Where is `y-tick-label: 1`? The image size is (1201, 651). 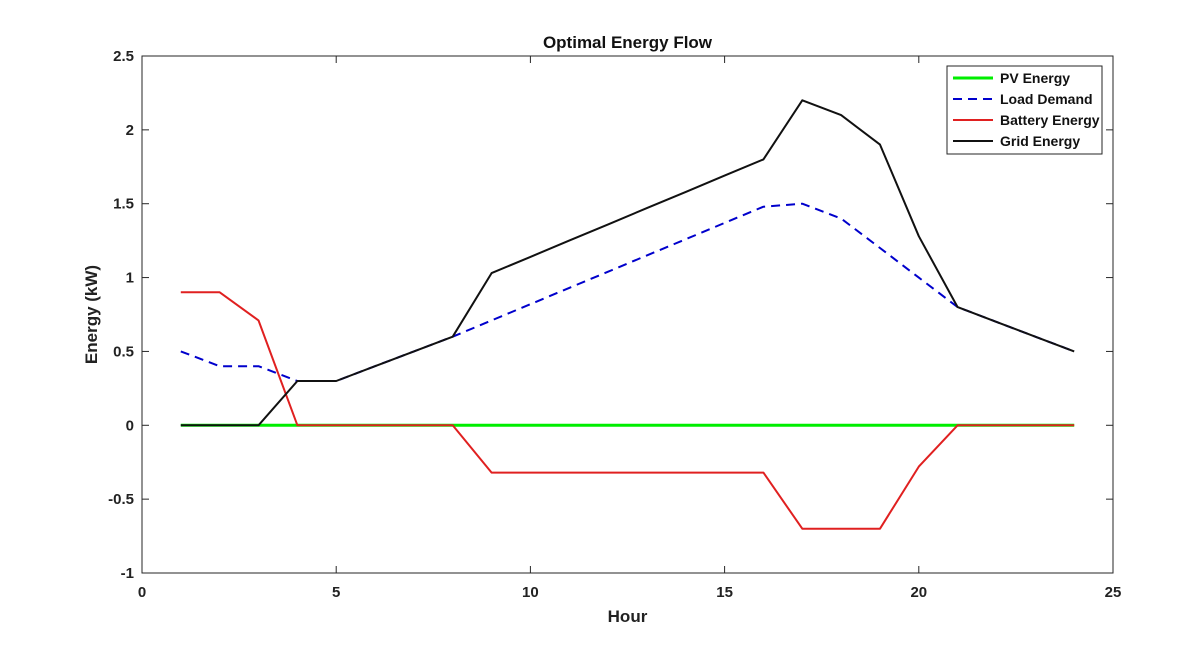
y-tick-label: 1 is located at coordinates (130, 278).